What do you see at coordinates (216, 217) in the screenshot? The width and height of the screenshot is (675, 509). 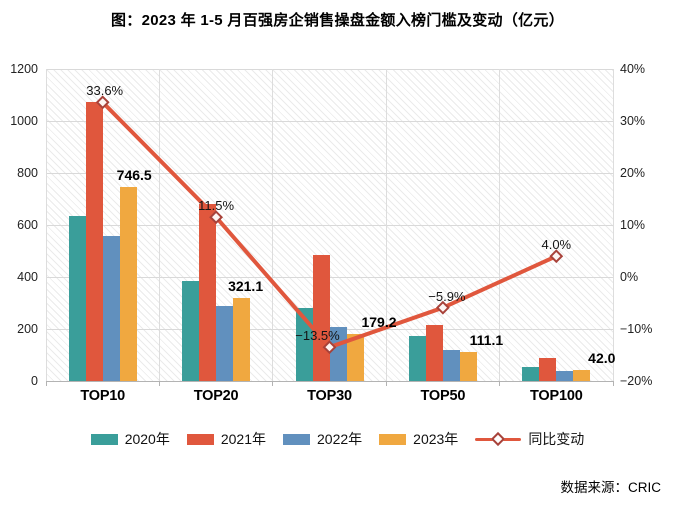 I see `line-marker-top20` at bounding box center [216, 217].